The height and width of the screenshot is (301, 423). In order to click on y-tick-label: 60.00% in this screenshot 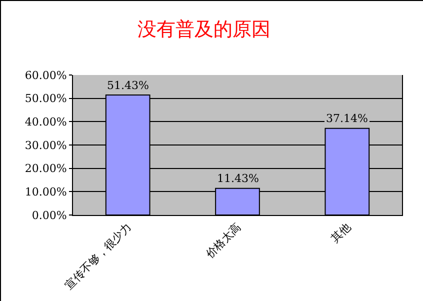, I will do `click(45, 75)`.